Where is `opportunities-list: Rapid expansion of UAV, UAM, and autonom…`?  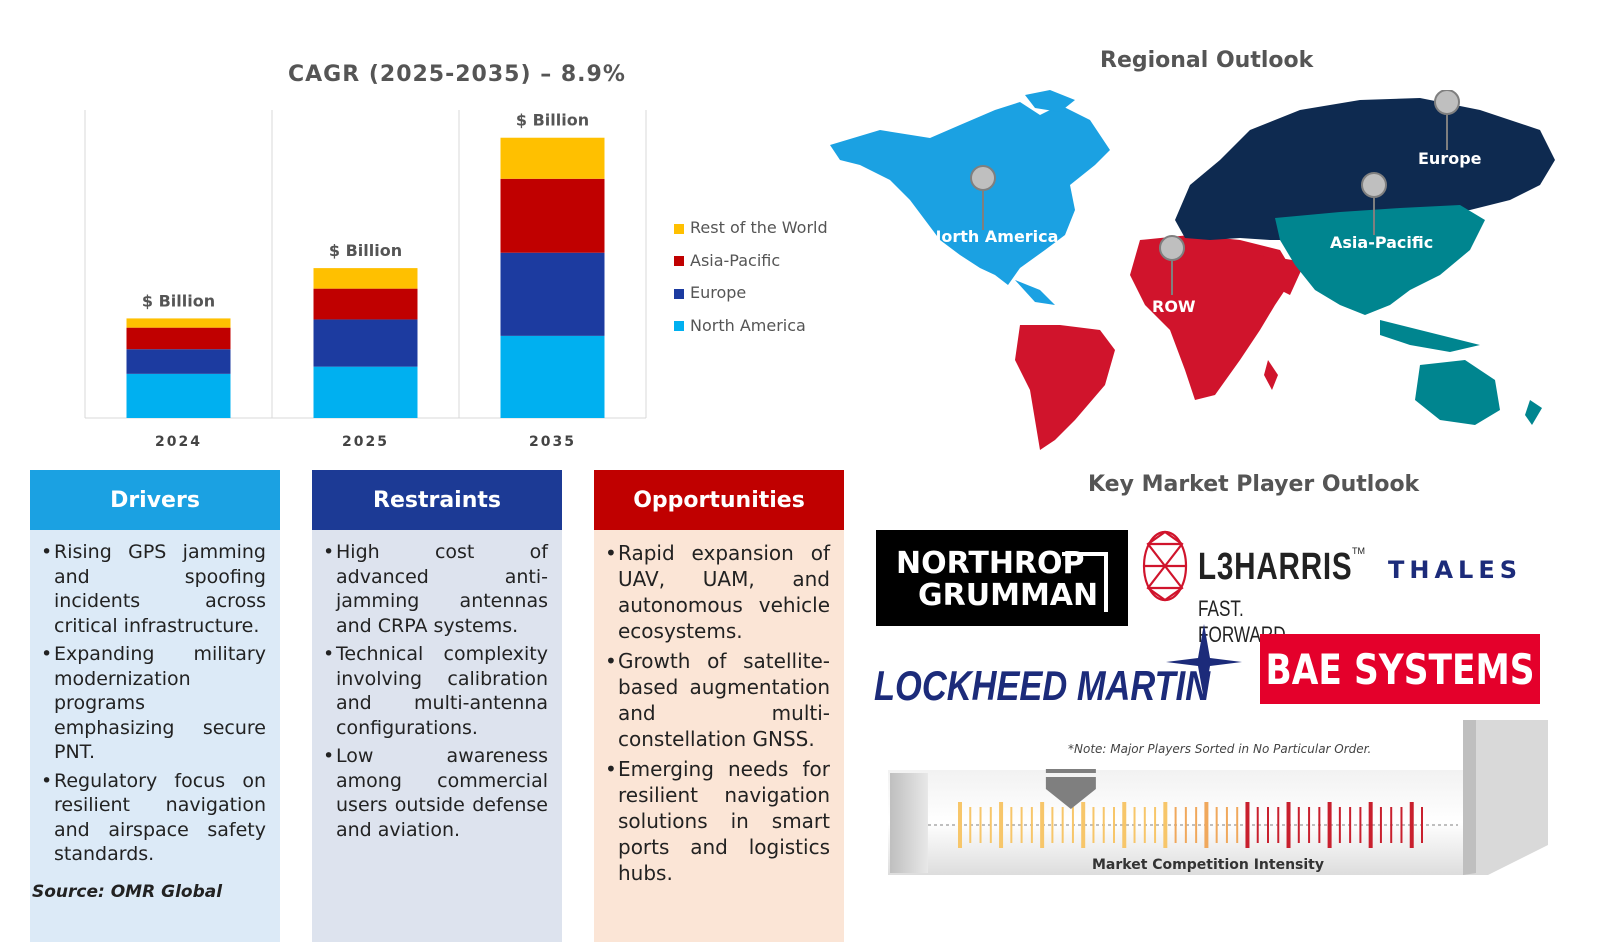 opportunities-list: Rapid expansion of UAV, UAM, and autonom… is located at coordinates (719, 708).